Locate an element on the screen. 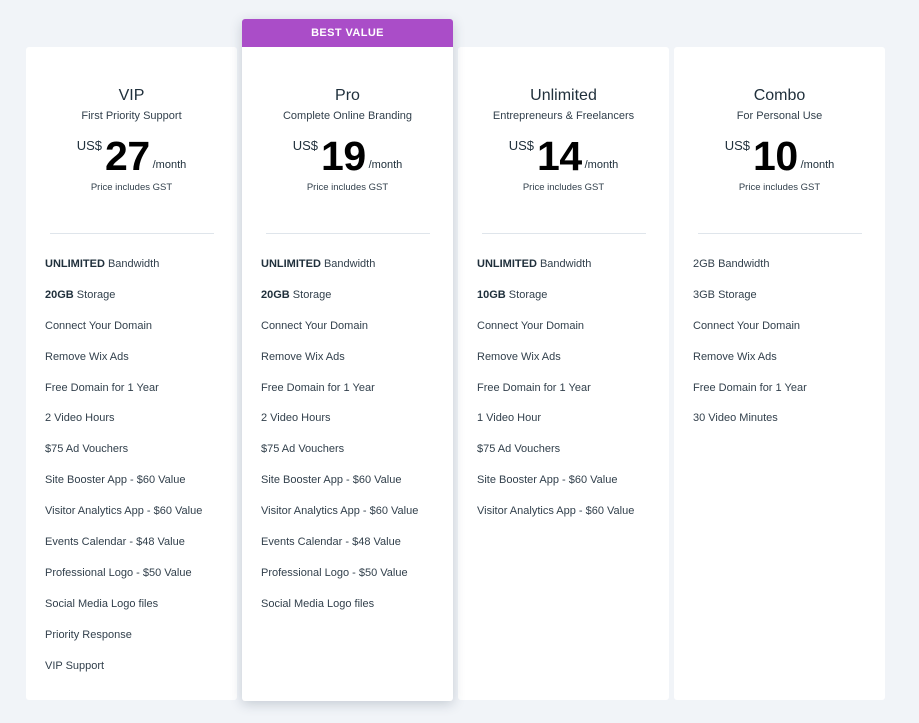 Image resolution: width=919 pixels, height=723 pixels. feature-text: 2 Video Hours is located at coordinates (296, 418).